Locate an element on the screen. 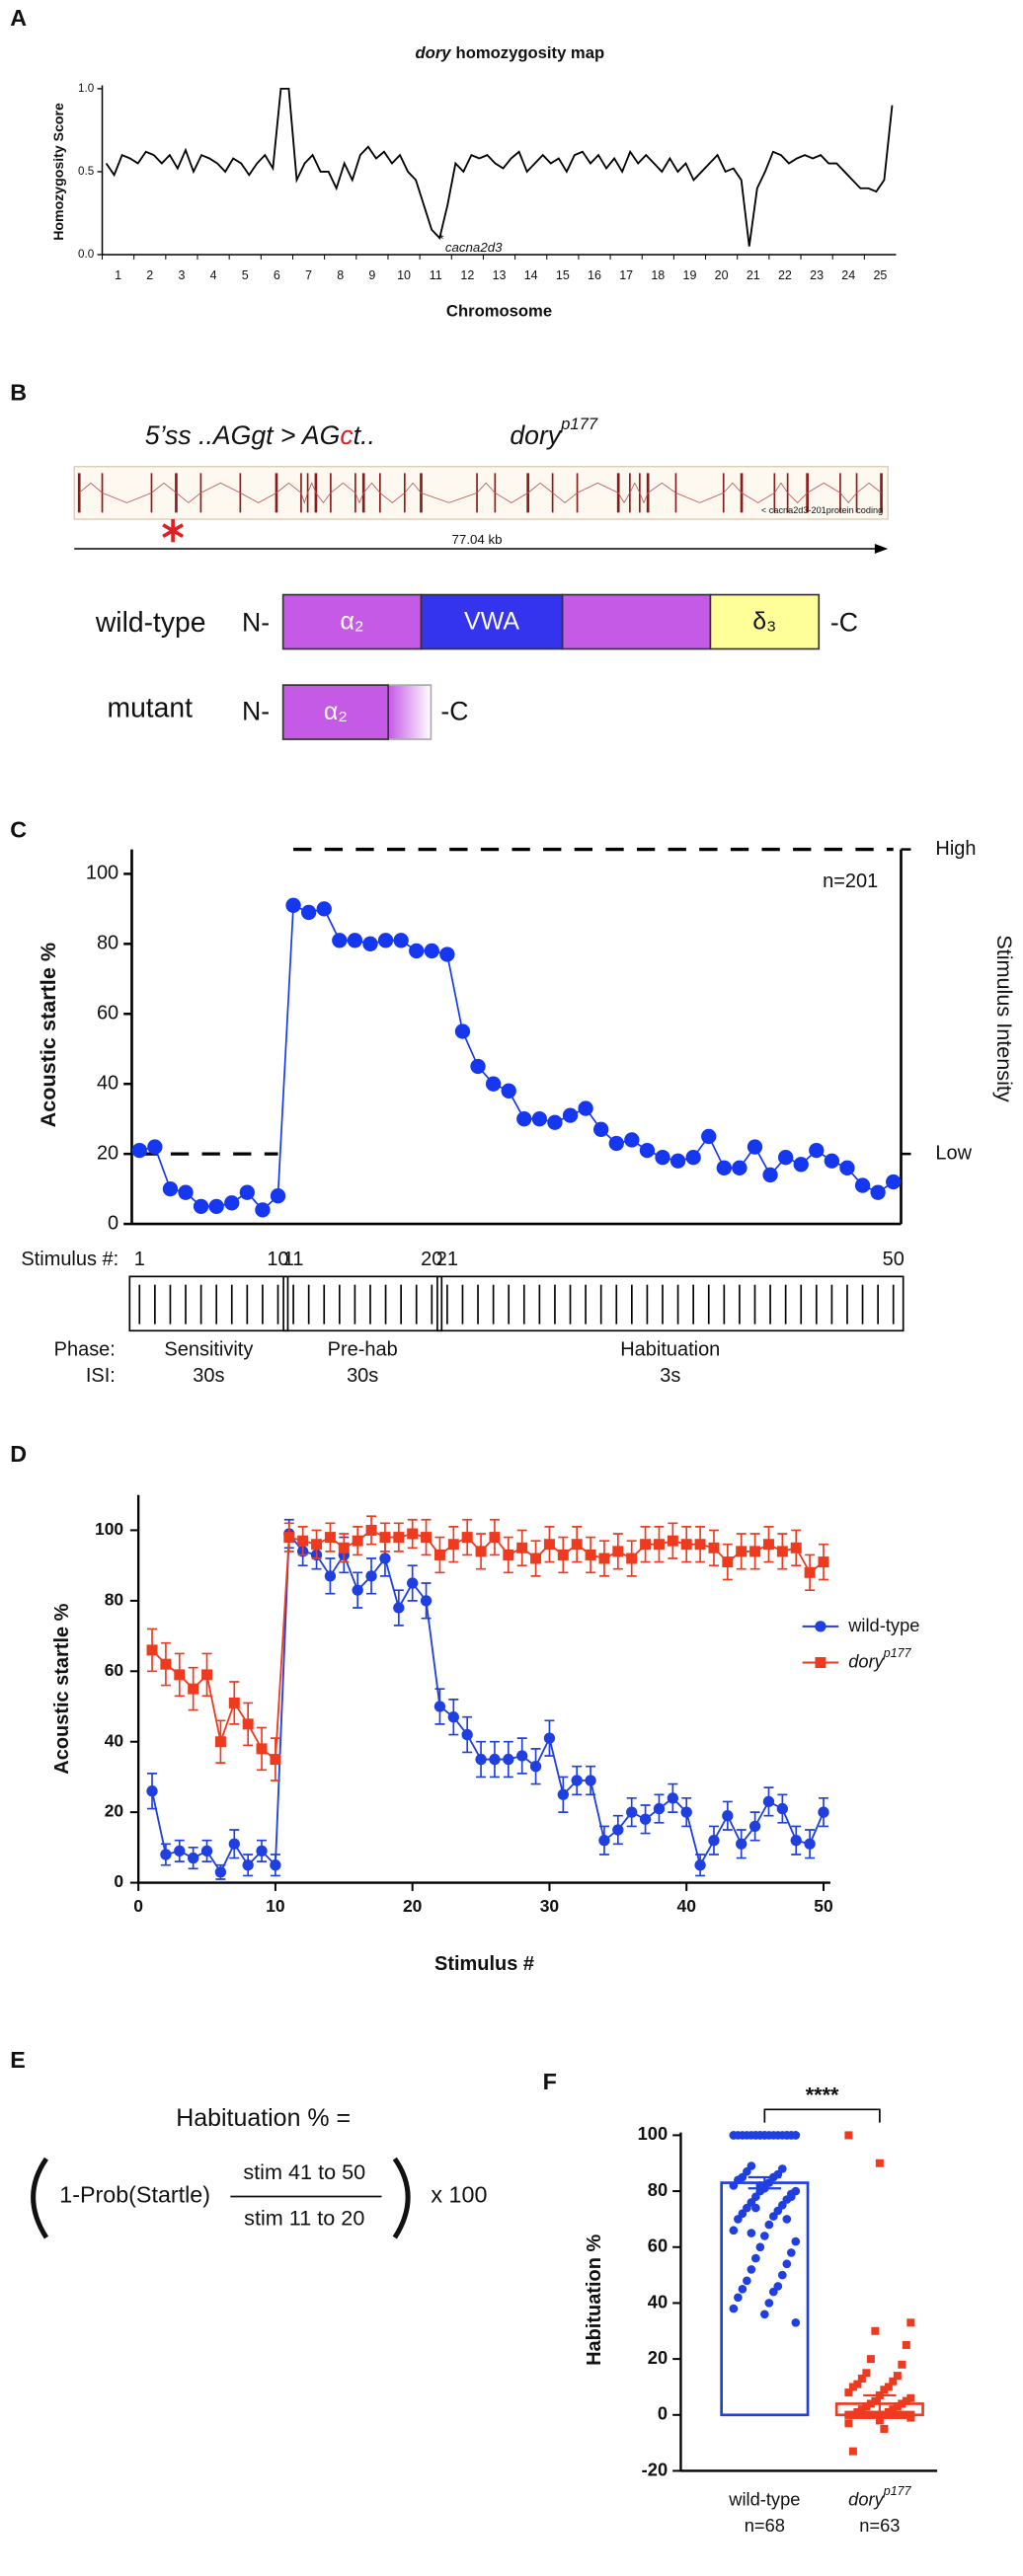  stimulus-number: 10 is located at coordinates (277, 1259).